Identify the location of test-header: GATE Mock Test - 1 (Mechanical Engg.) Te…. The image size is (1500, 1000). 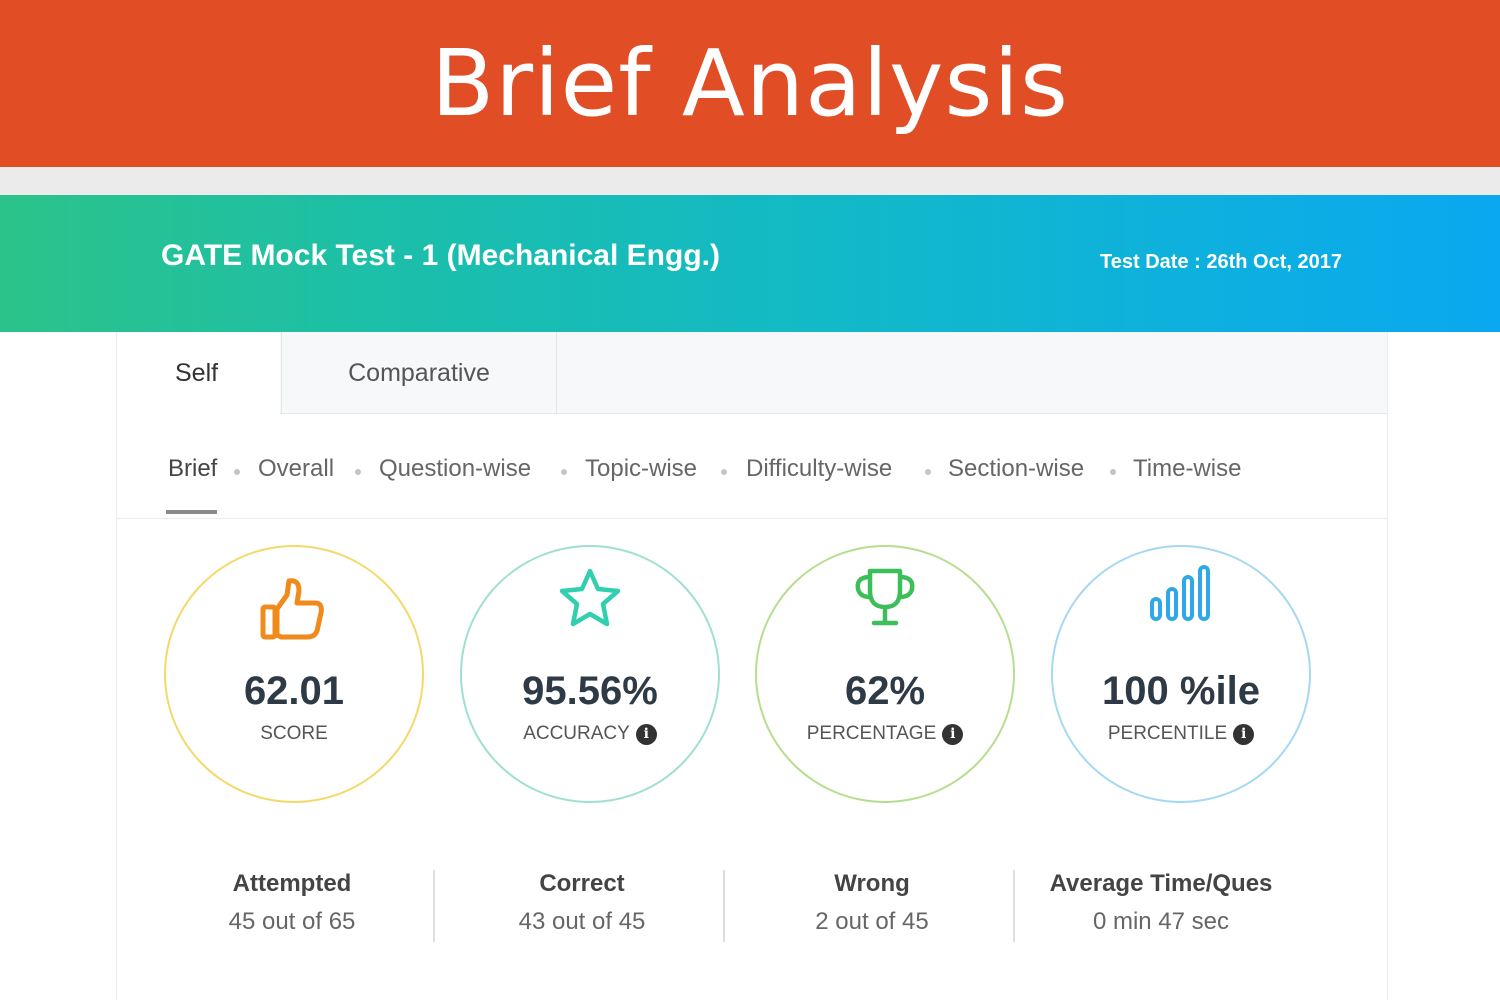
(750, 263).